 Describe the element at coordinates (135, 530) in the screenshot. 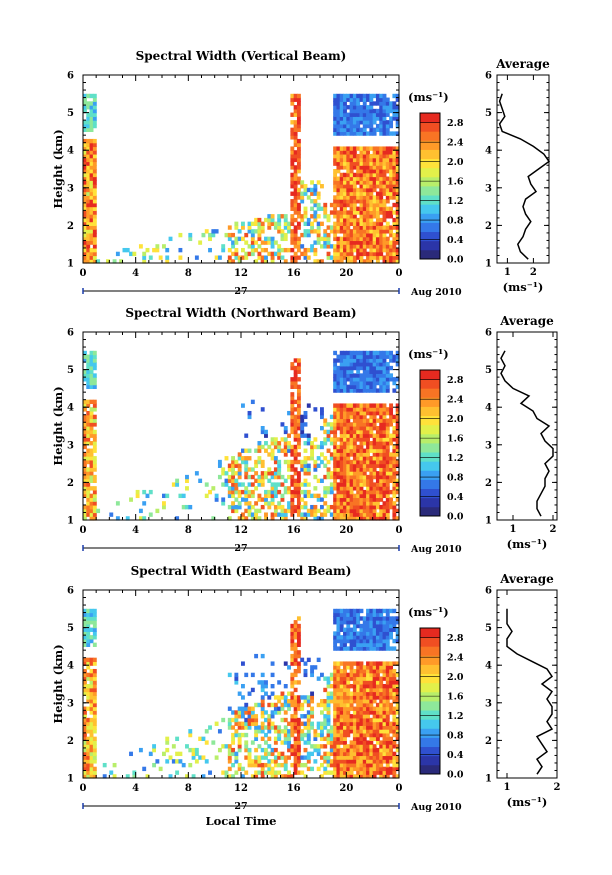

I see `x-tick-label: 4` at that location.